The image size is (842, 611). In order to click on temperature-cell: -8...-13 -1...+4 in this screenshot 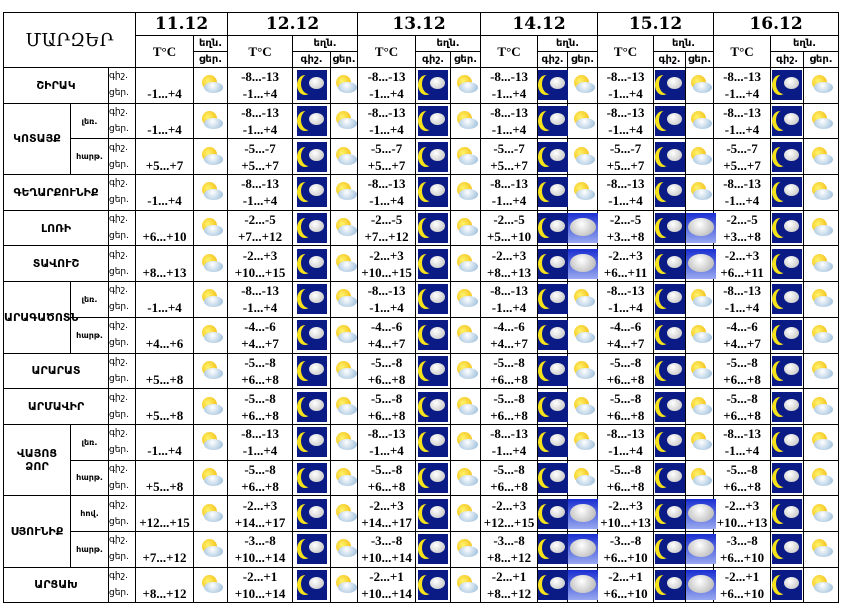, I will do `click(509, 442)`.